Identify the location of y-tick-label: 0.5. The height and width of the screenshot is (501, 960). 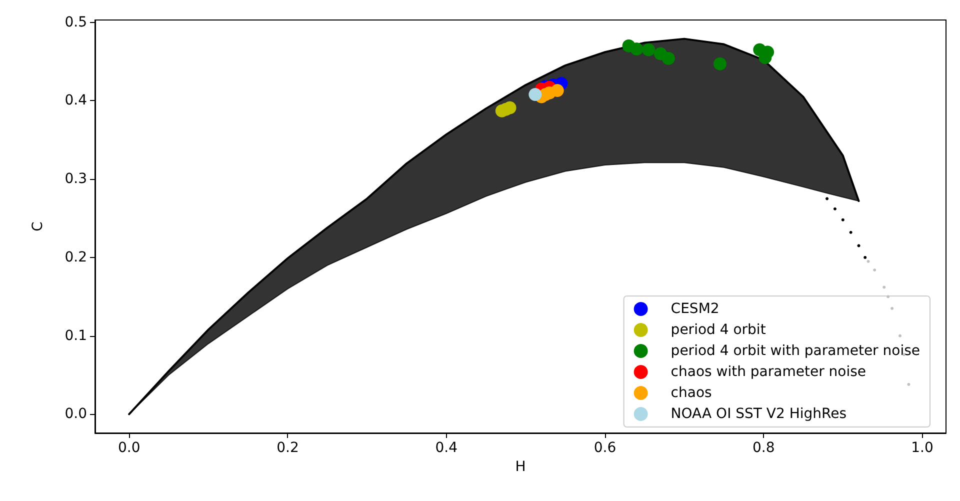
(75, 22).